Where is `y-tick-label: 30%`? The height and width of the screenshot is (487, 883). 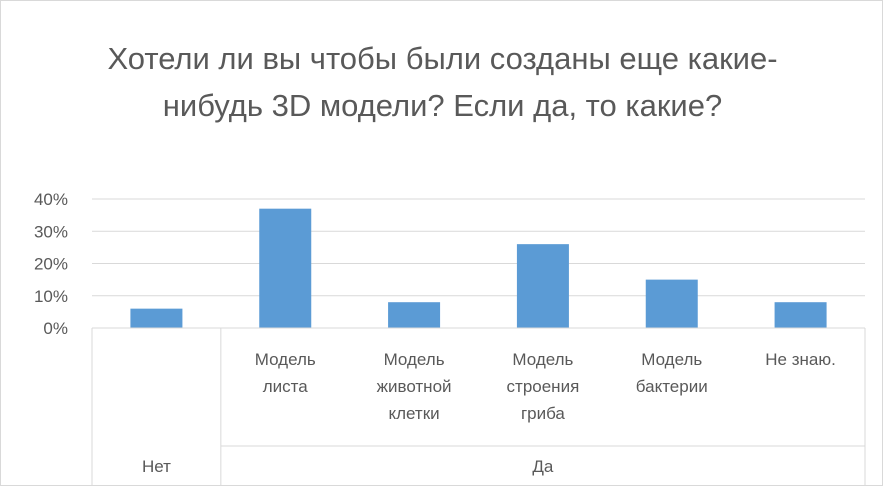
y-tick-label: 30% is located at coordinates (51, 231).